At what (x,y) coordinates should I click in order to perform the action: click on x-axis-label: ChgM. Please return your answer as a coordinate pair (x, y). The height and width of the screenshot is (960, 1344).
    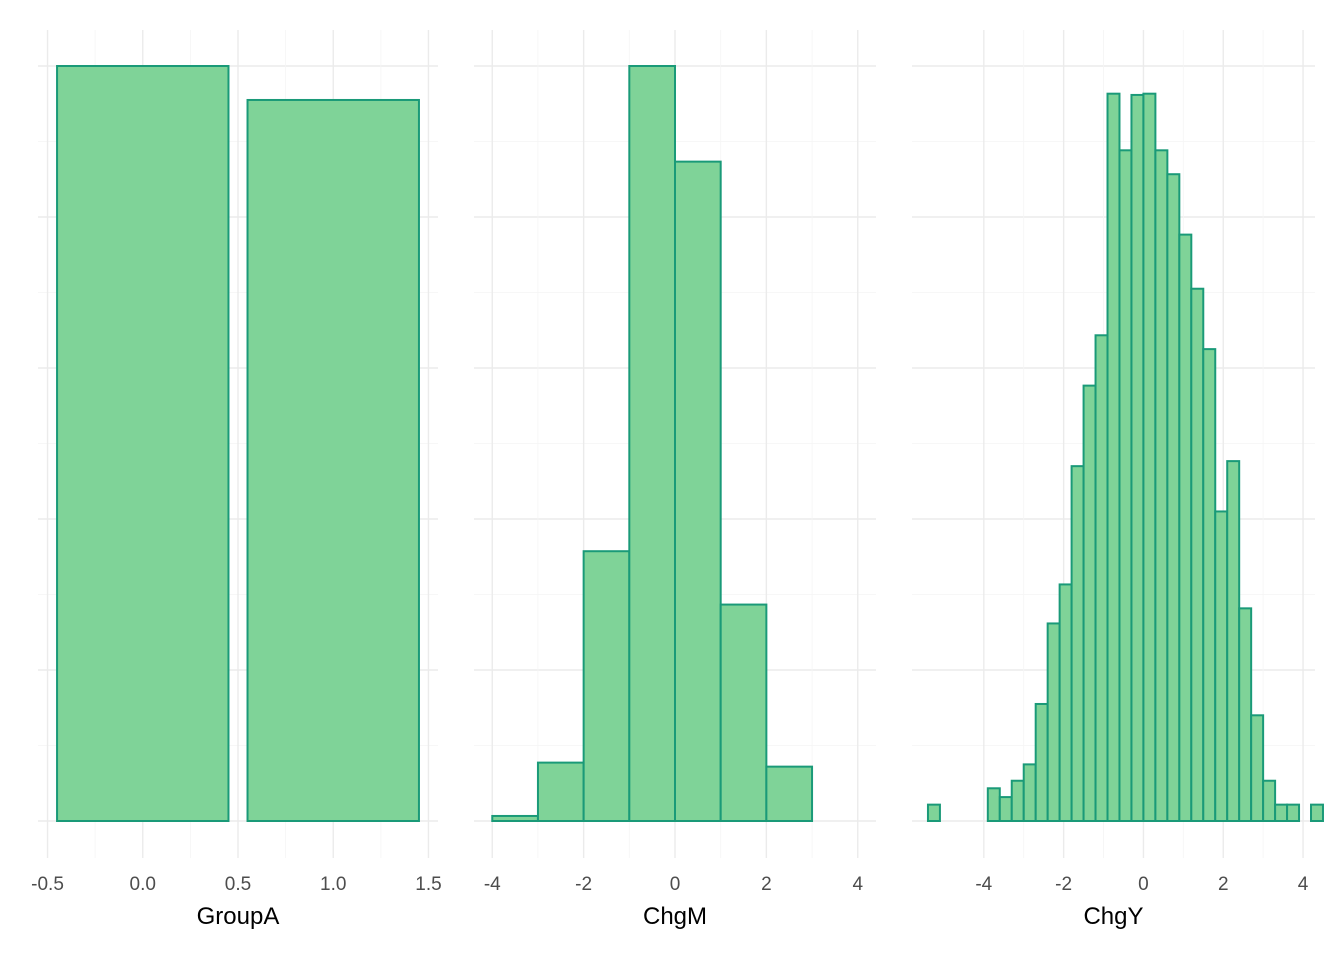
    Looking at the image, I should click on (675, 916).